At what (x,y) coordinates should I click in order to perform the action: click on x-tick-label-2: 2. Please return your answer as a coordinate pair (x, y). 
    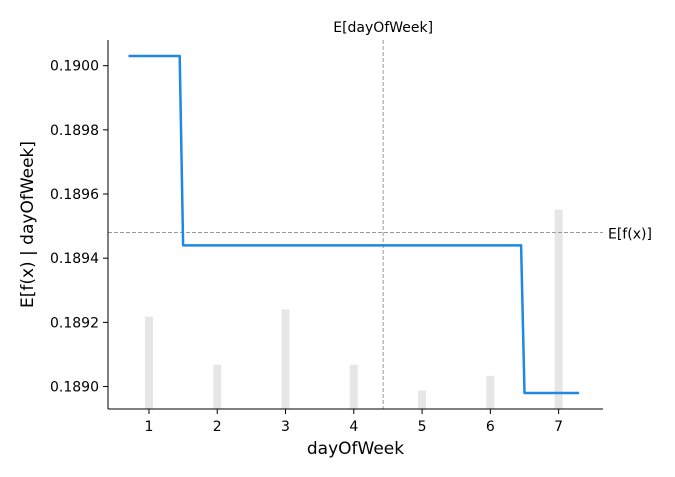
    Looking at the image, I should click on (217, 427).